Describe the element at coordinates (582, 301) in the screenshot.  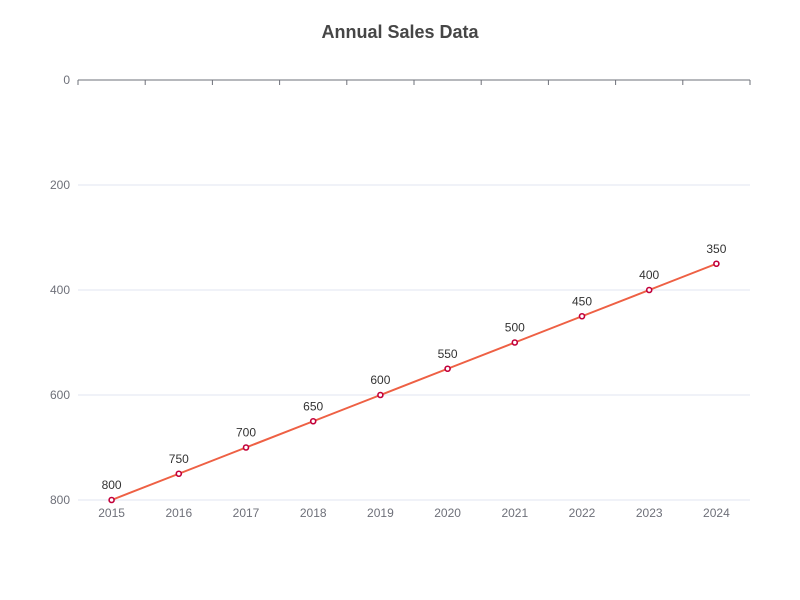
I see `data-label: 450` at that location.